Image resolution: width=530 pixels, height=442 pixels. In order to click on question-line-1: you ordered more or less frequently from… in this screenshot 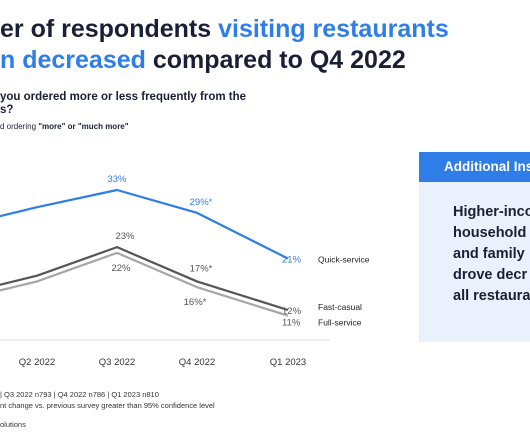, I will do `click(123, 97)`.